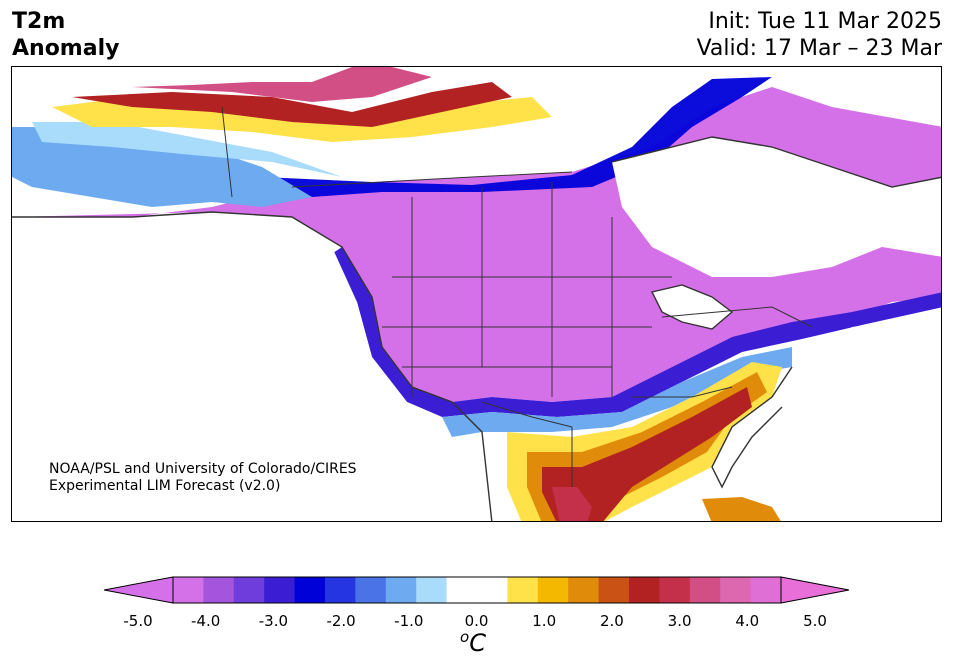 Image resolution: width=954 pixels, height=671 pixels. I want to click on colorbar-tick-label: -1.0, so click(409, 621).